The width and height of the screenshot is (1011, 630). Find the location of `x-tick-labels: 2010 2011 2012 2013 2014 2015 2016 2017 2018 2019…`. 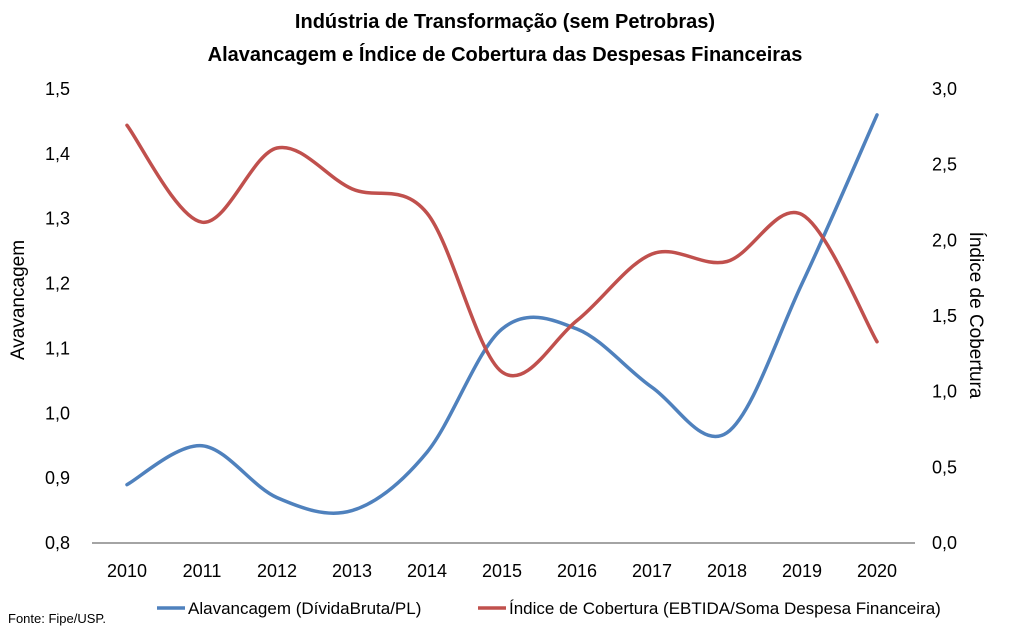

x-tick-labels: 2010 2011 2012 2013 2014 2015 2016 2017 2018 2019… is located at coordinates (502, 571).